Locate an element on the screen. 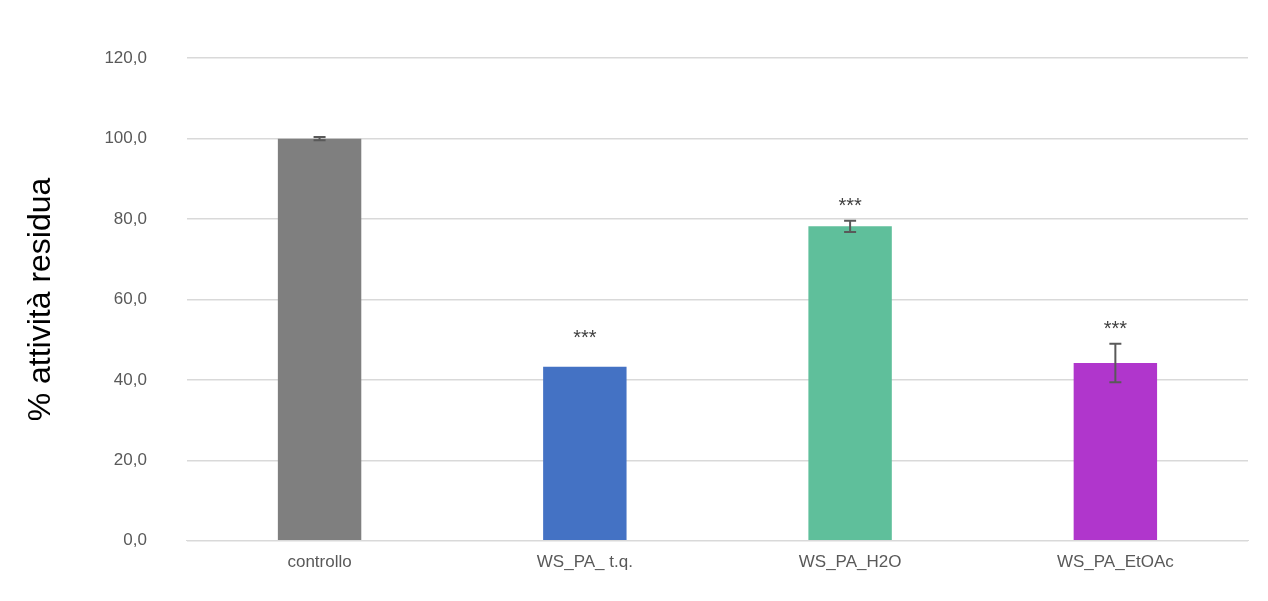 Image resolution: width=1268 pixels, height=601 pixels. x-tick-label: controllo is located at coordinates (319, 561).